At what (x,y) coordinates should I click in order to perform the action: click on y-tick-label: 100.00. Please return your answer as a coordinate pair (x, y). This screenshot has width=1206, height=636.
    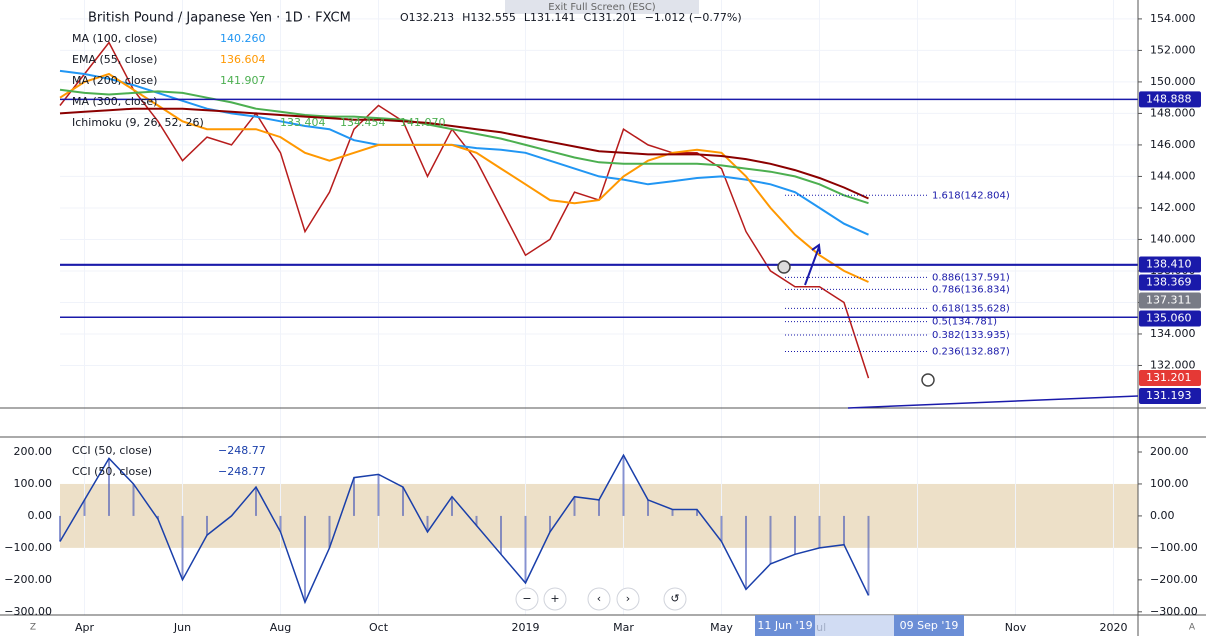
    Looking at the image, I should click on (33, 483).